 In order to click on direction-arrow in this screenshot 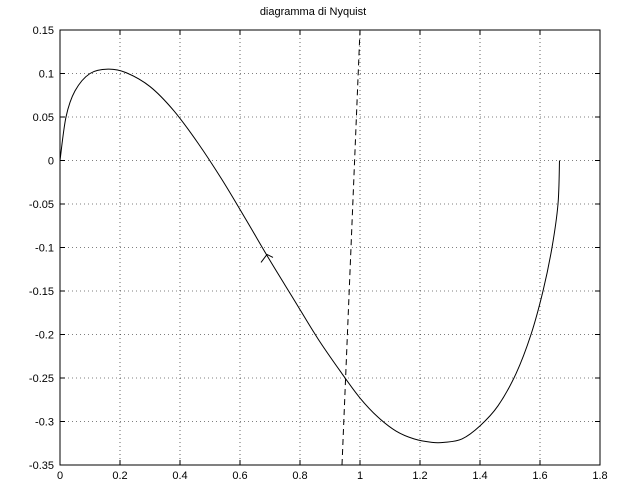, I will do `click(267, 258)`.